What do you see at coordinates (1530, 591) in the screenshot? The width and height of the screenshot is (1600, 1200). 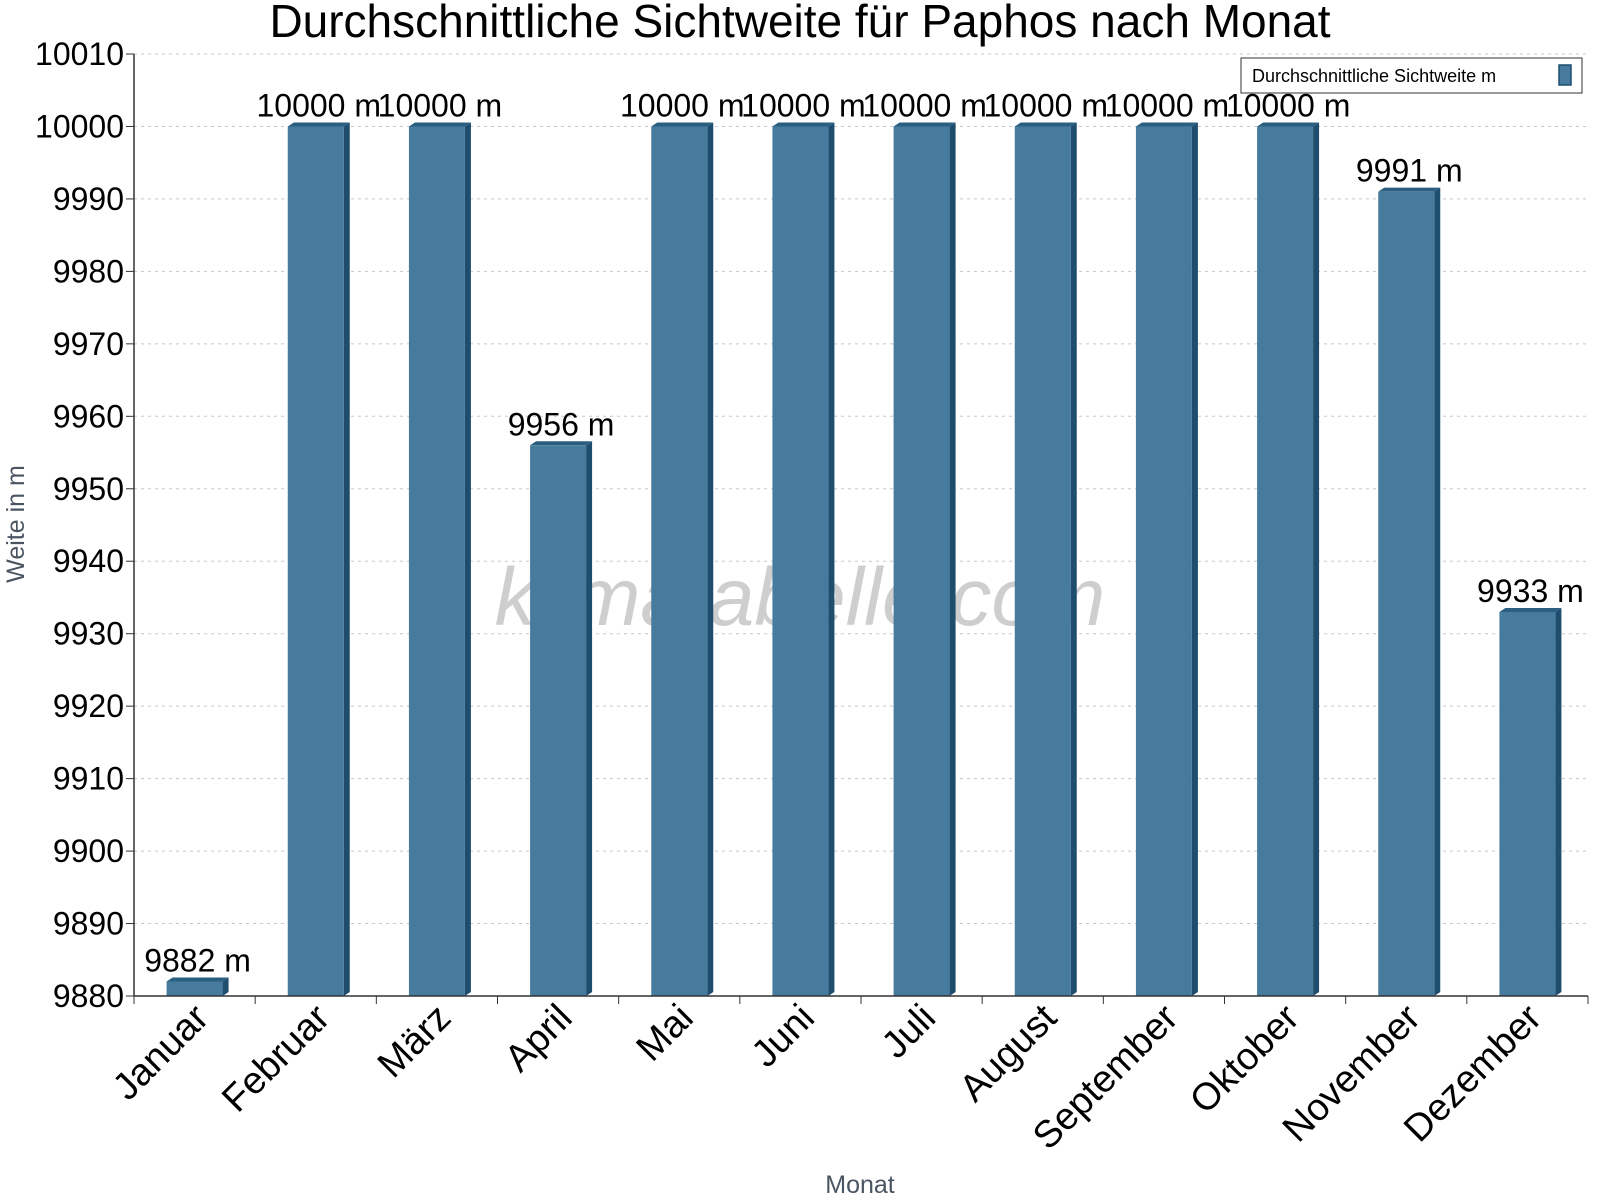 I see `data-label: 9933 m` at bounding box center [1530, 591].